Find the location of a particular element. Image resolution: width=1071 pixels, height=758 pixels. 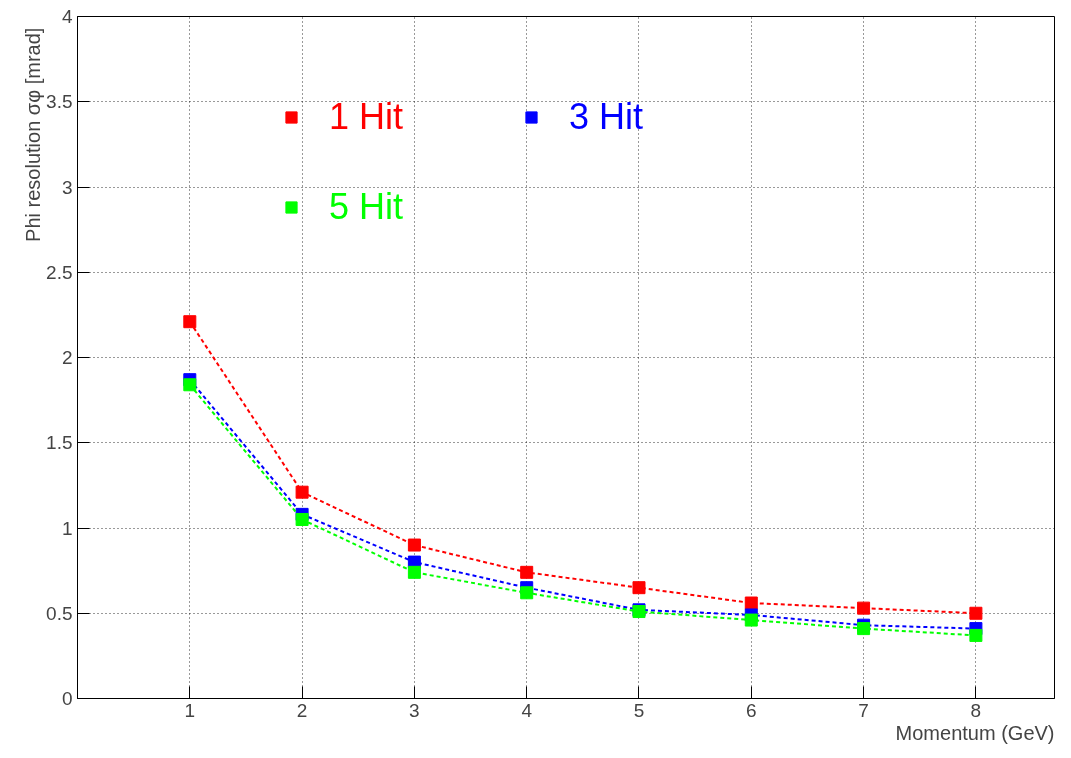

x-tick-label: 1 is located at coordinates (190, 710).